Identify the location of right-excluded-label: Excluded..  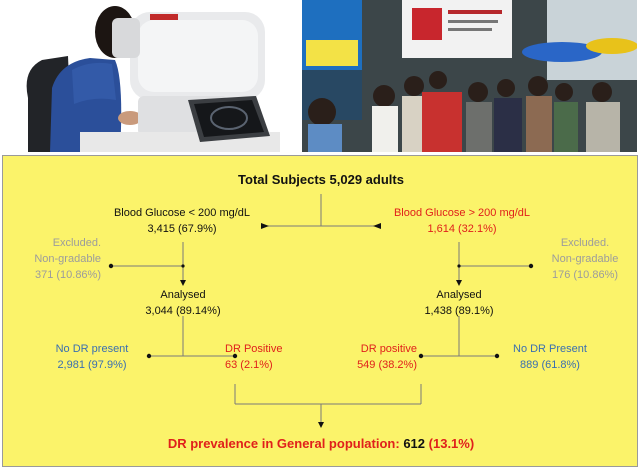
(585, 243).